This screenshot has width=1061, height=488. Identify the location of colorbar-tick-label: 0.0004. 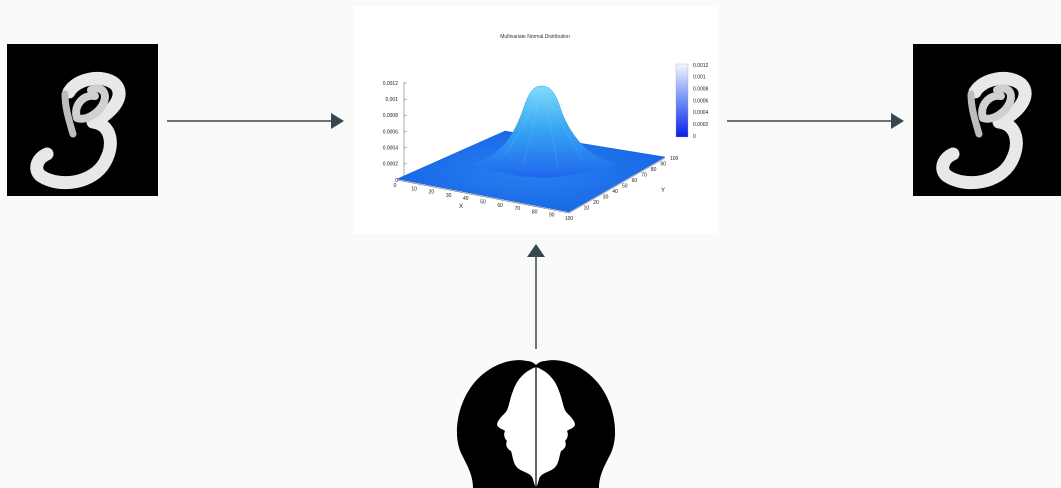
(701, 113).